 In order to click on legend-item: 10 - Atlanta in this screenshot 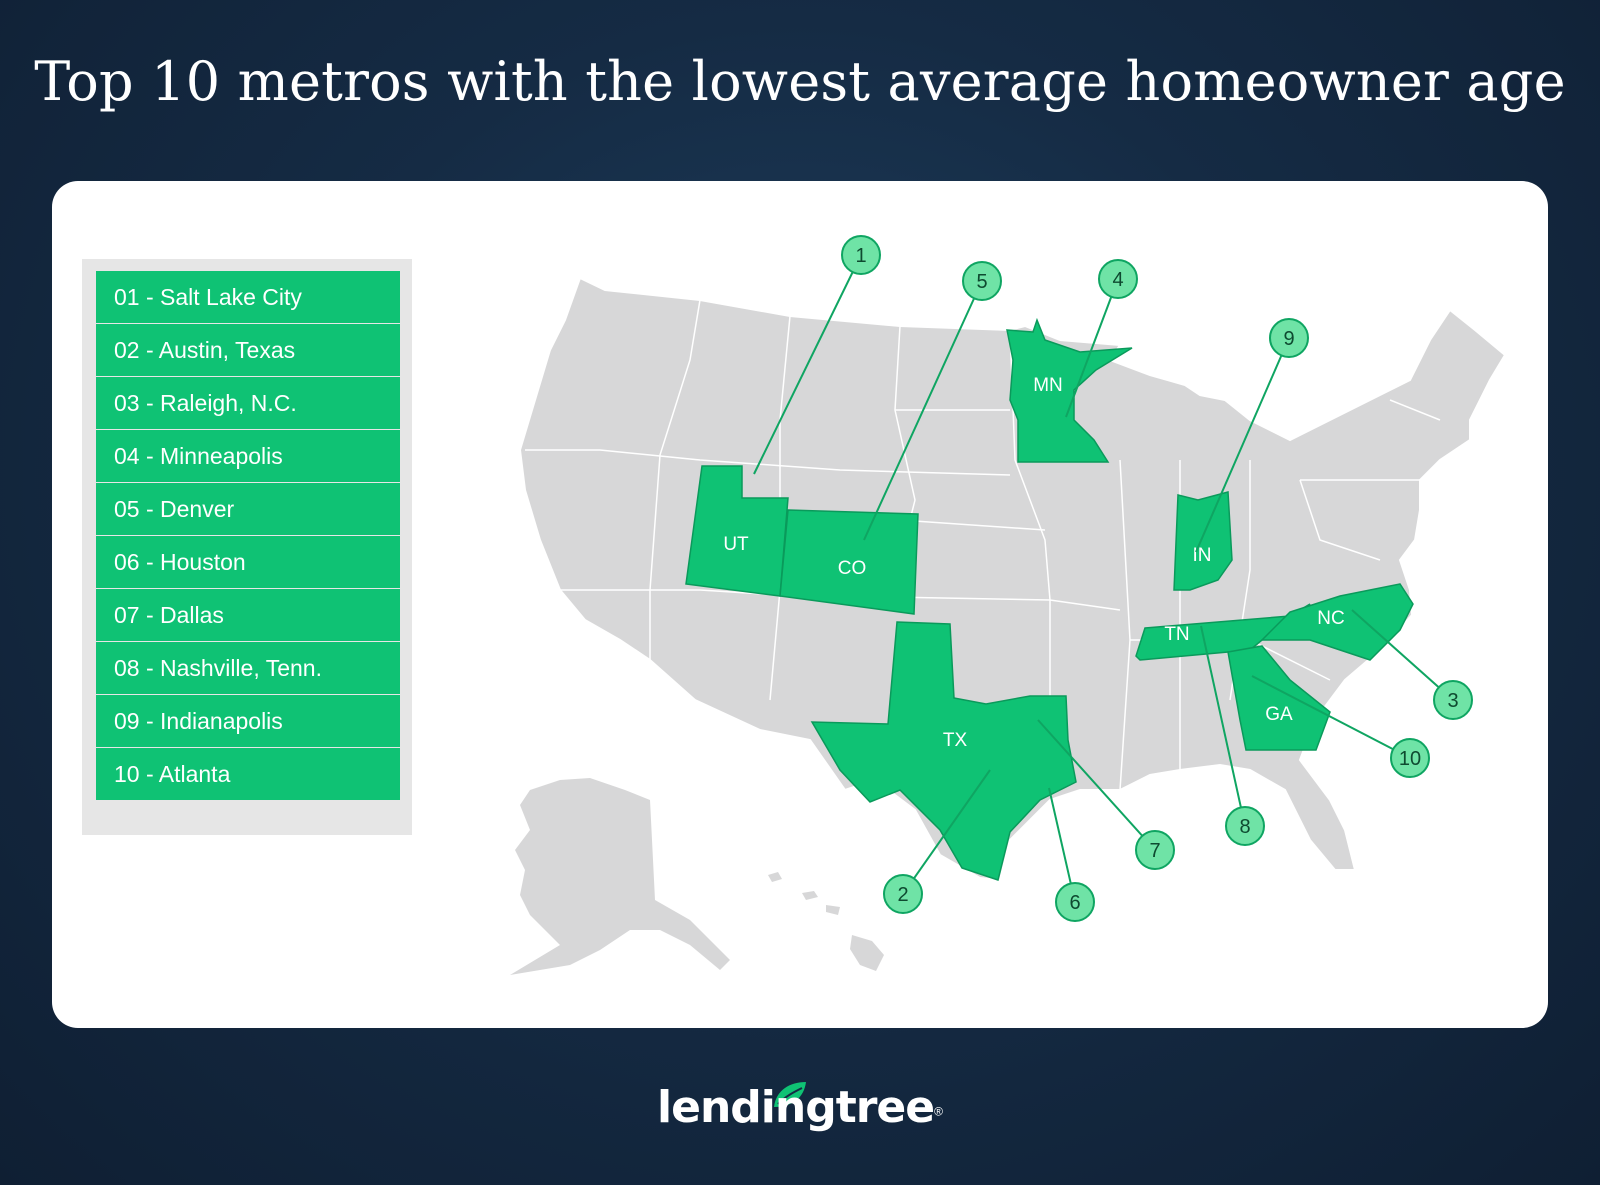, I will do `click(248, 774)`.